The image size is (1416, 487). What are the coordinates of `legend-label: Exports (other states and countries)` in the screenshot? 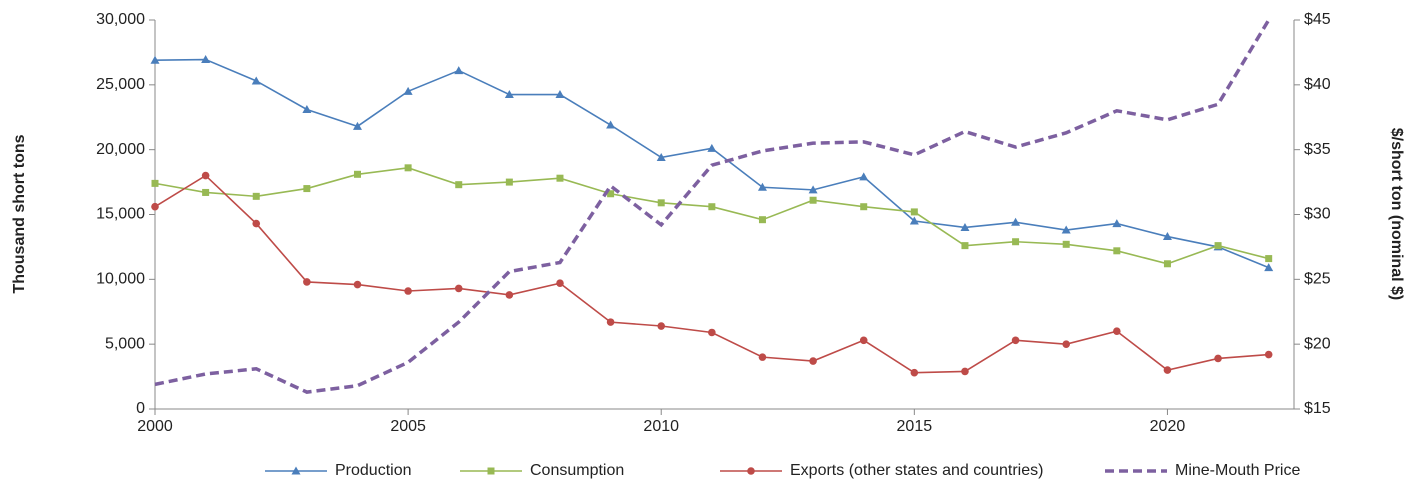 It's located at (916, 470).